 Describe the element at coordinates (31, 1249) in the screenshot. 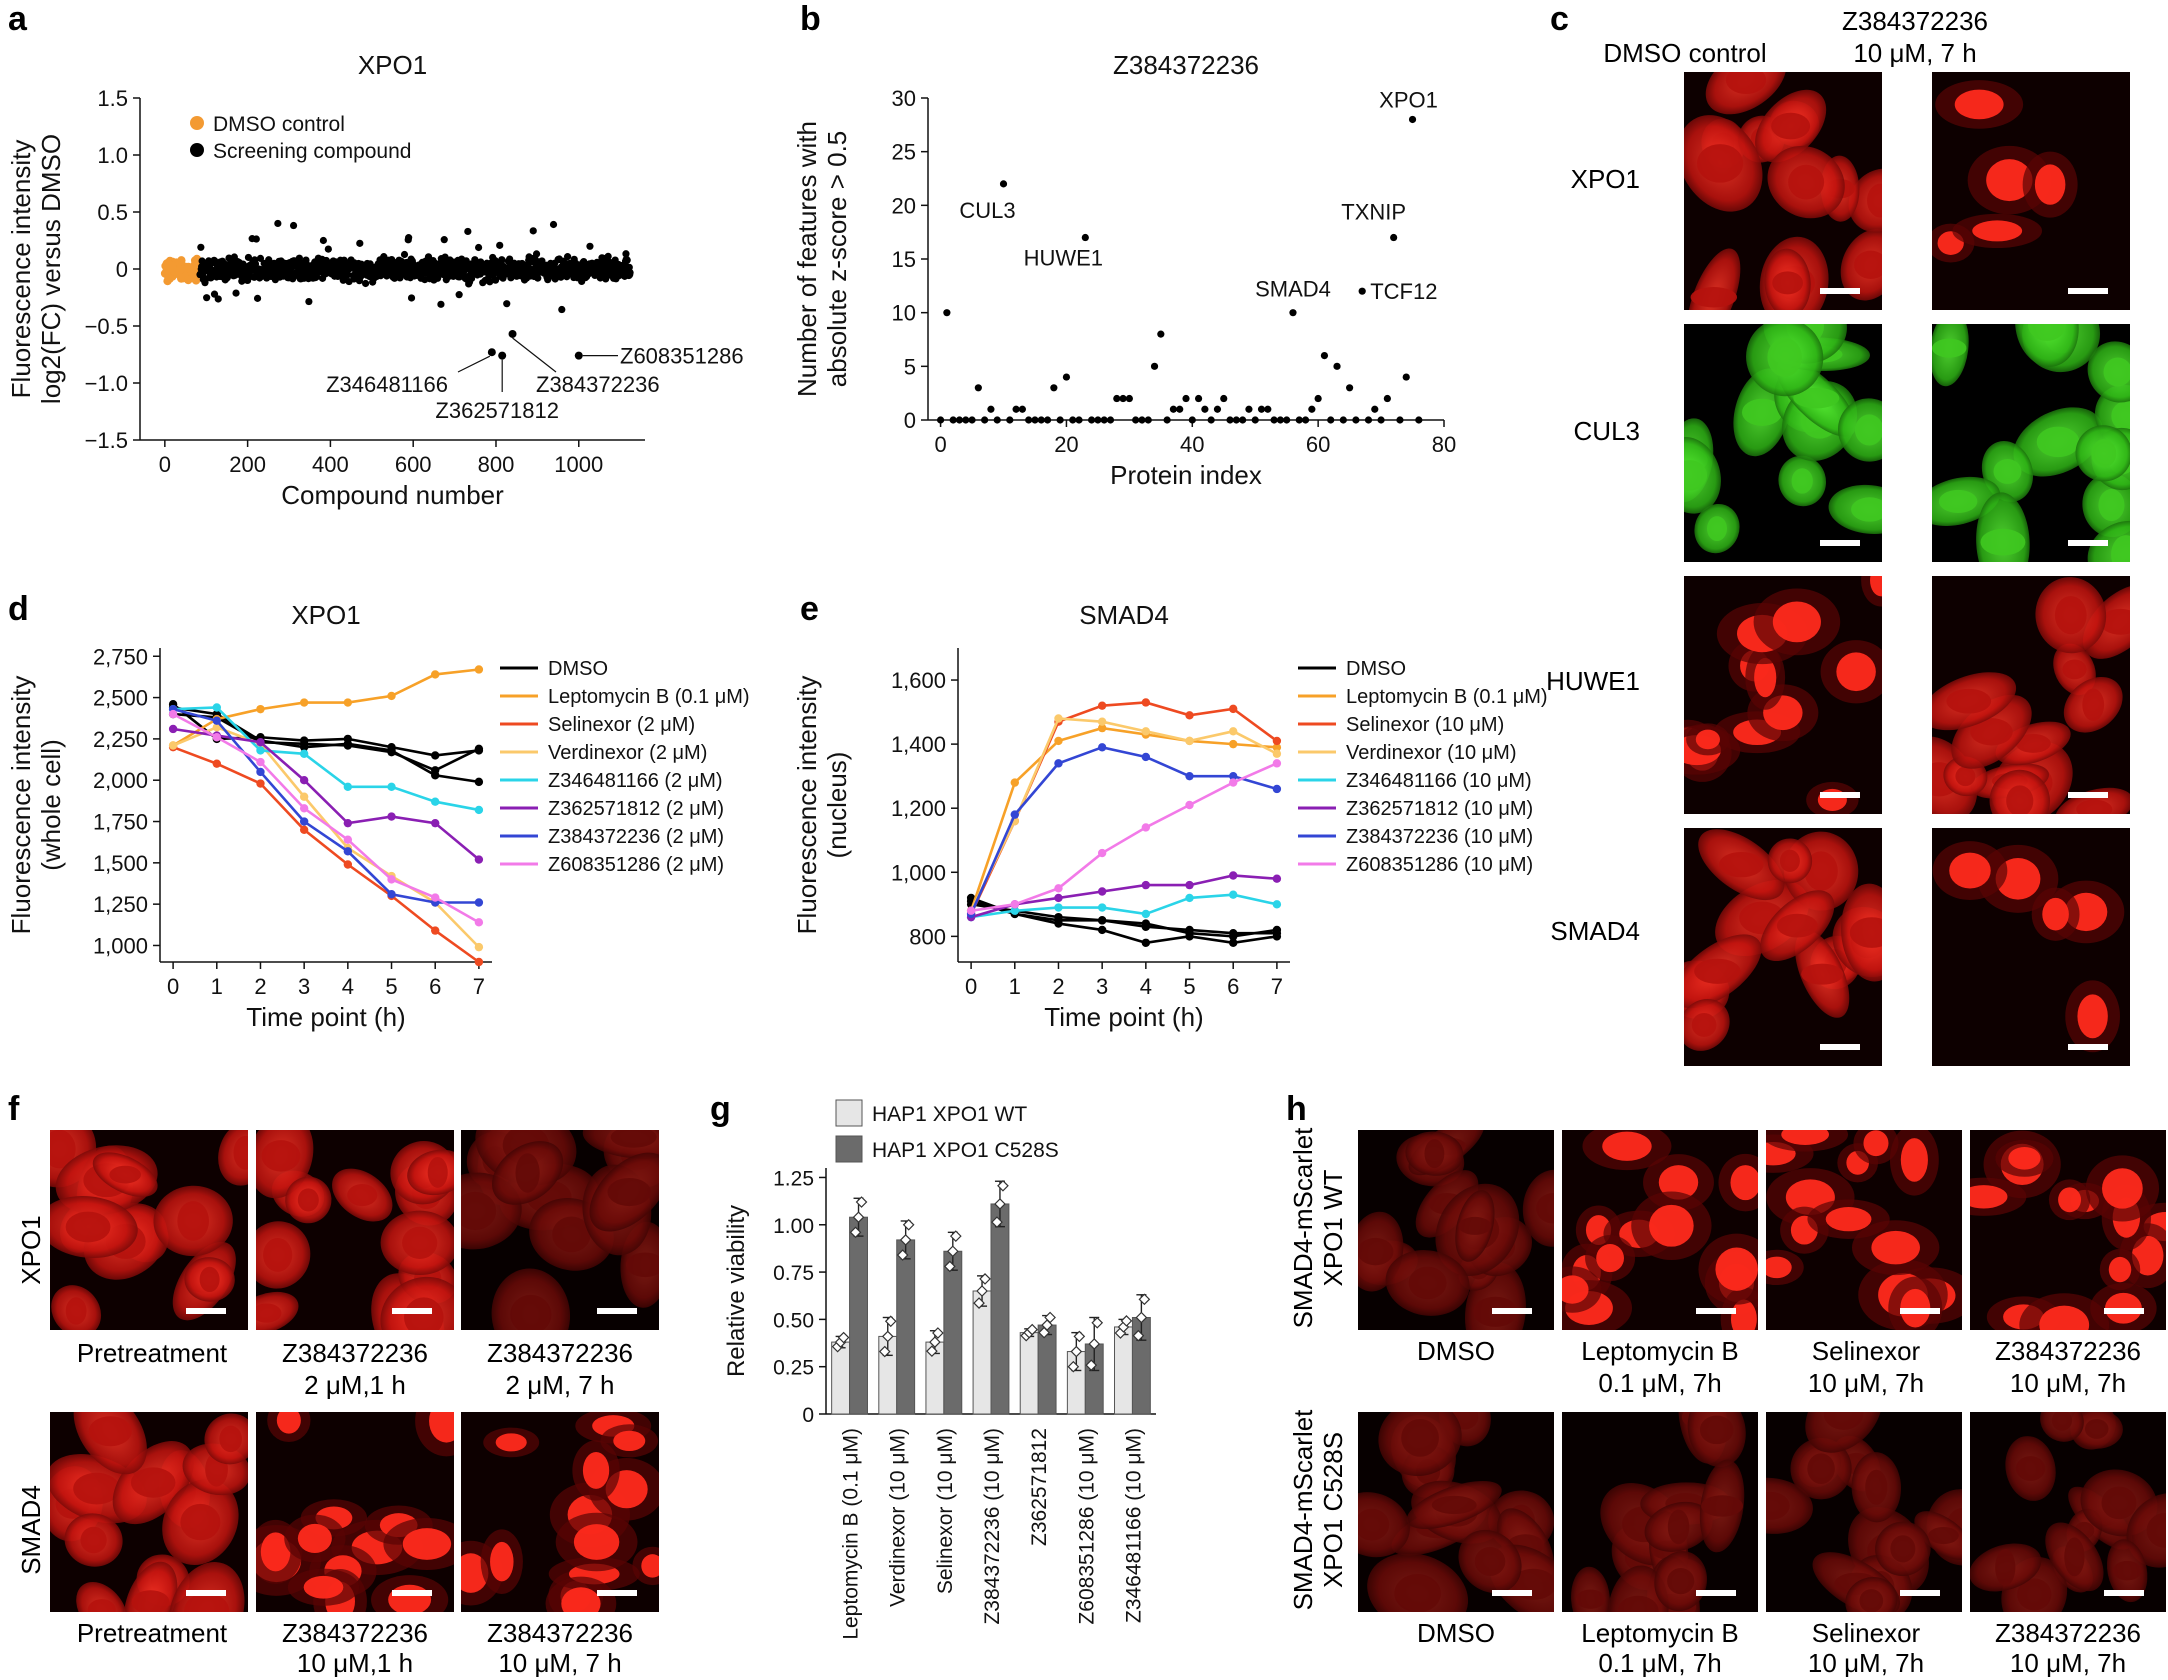

I see `panel-f-row-label-xpo1: XPO1` at that location.